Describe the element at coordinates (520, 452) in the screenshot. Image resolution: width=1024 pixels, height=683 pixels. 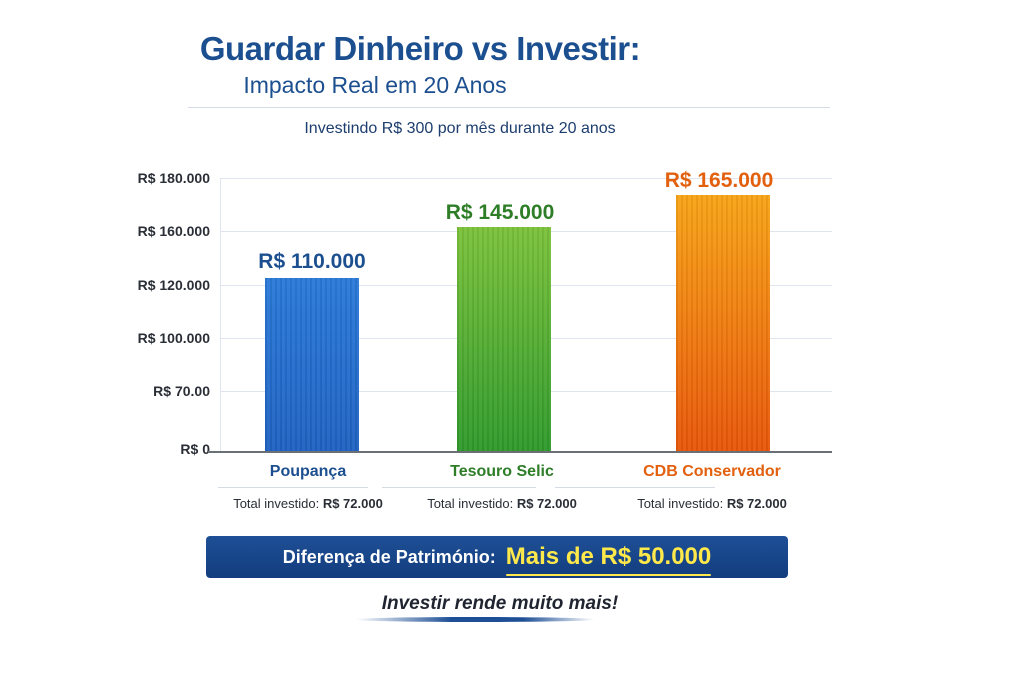
I see `x-axis-baseline` at that location.